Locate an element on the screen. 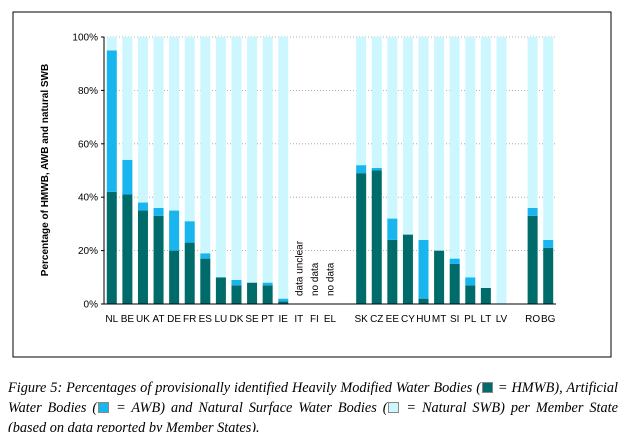 The width and height of the screenshot is (637, 432). x-tick-label: AT is located at coordinates (159, 319).